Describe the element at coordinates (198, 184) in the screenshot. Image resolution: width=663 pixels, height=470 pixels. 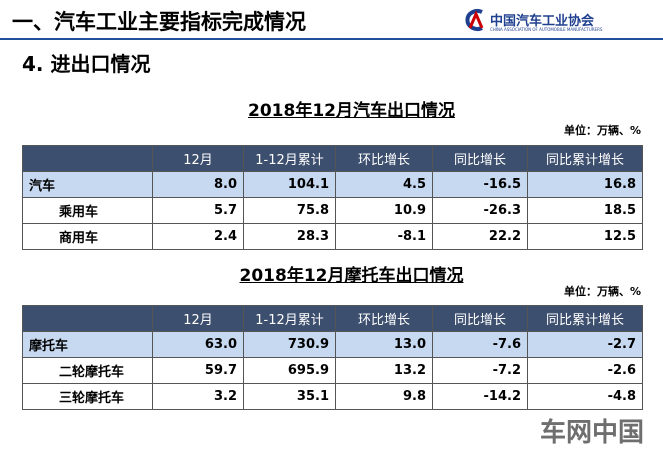
I see `cell: 8.0` at that location.